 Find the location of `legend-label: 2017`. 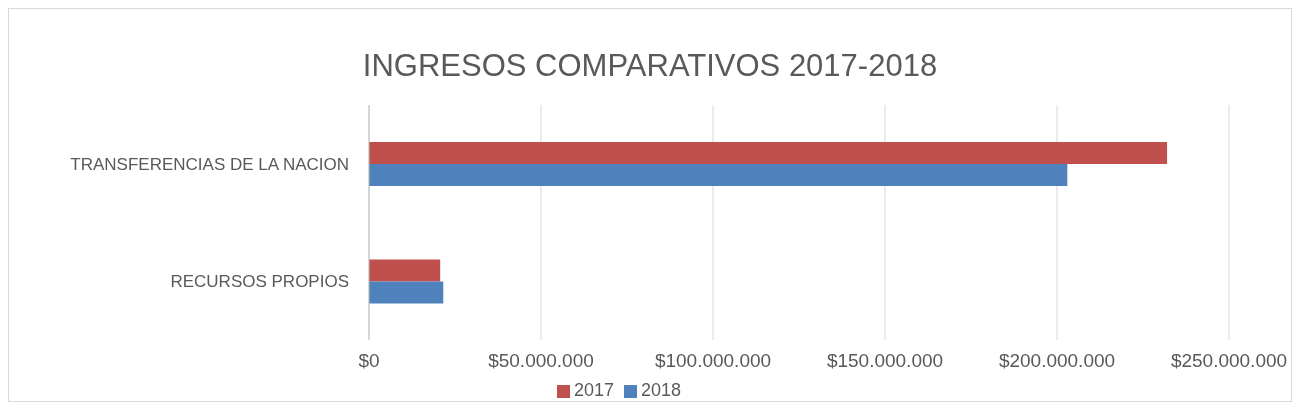

legend-label: 2017 is located at coordinates (593, 390).